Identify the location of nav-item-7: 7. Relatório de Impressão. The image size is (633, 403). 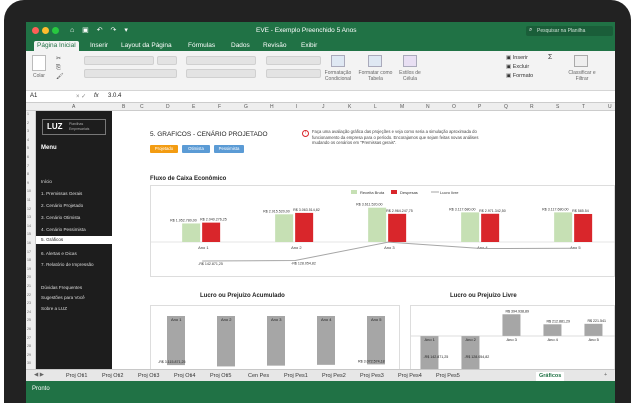
(67, 264).